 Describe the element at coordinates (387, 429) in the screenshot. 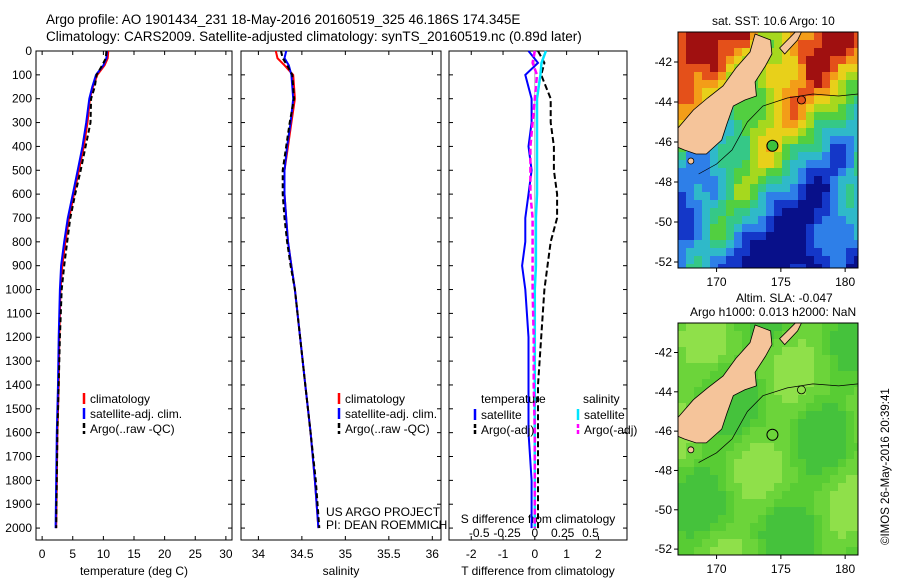

I see `legend-argo-label: Argo(..raw -QC)` at that location.